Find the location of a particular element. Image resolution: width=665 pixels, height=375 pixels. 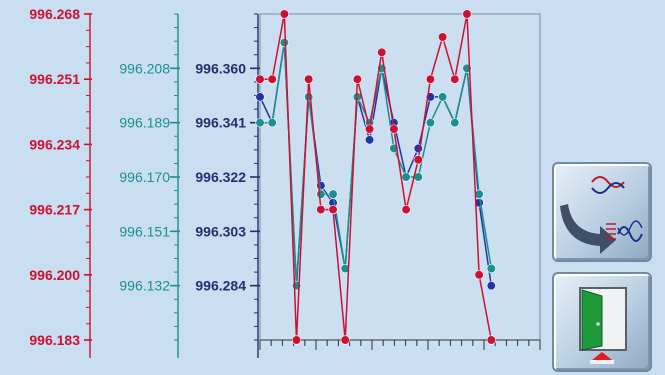

tick-label: 996.360 is located at coordinates (220, 68).